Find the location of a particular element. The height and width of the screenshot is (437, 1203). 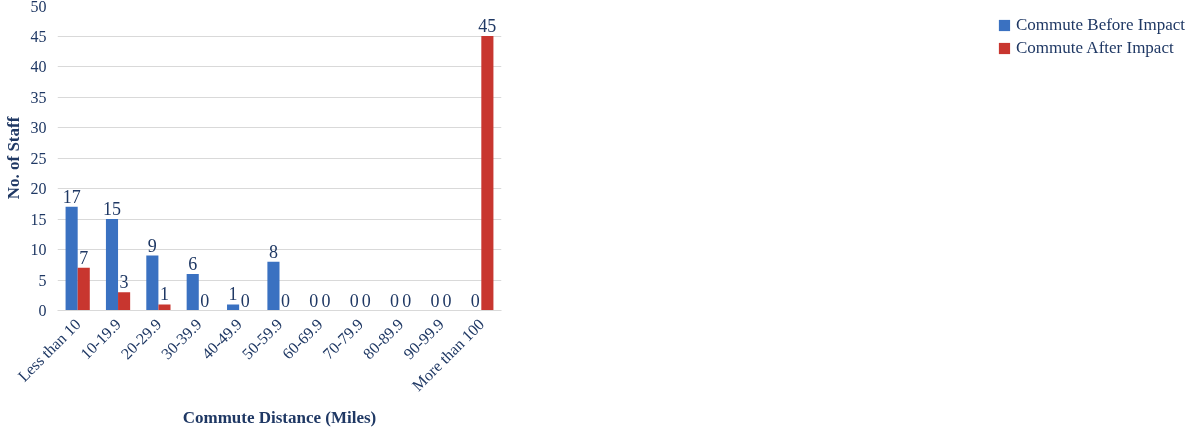

data-label: 15 is located at coordinates (111, 209).